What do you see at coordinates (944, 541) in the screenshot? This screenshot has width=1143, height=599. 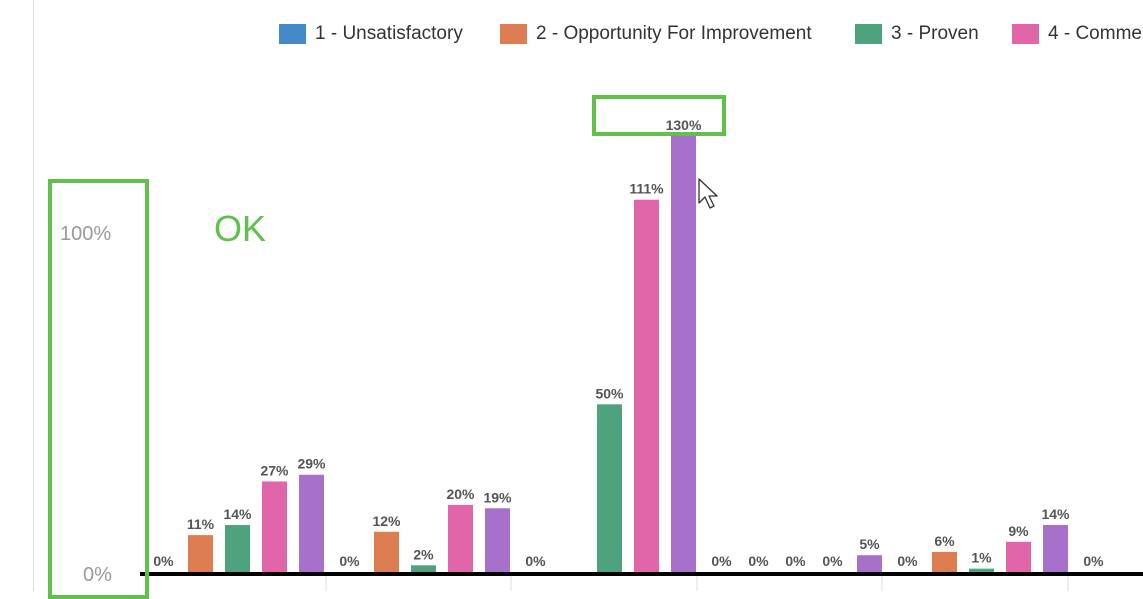 I see `data-label-g4-s1: 6%` at bounding box center [944, 541].